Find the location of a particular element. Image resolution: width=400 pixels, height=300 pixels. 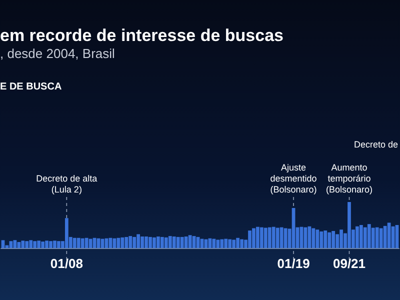

chart-title: em recorde de interesse de buscas is located at coordinates (142, 35).